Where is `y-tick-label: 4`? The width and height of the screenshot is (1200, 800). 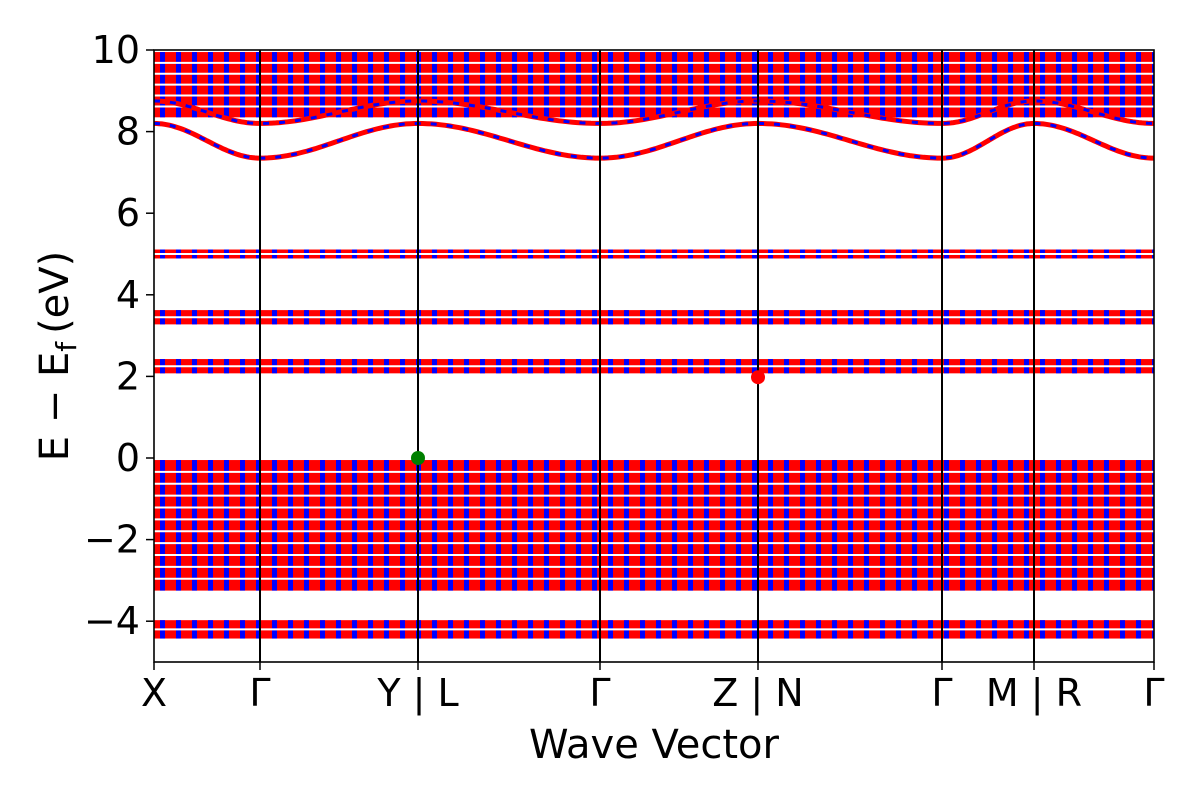
y-tick-label: 4 is located at coordinates (128, 295).